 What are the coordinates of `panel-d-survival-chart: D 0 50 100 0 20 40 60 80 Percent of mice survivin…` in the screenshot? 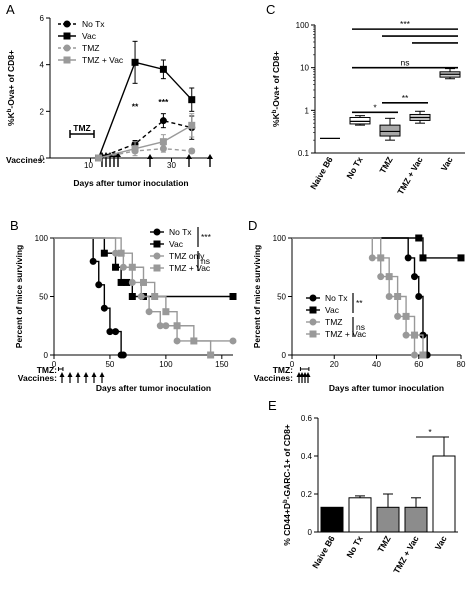 It's located at (357, 305).